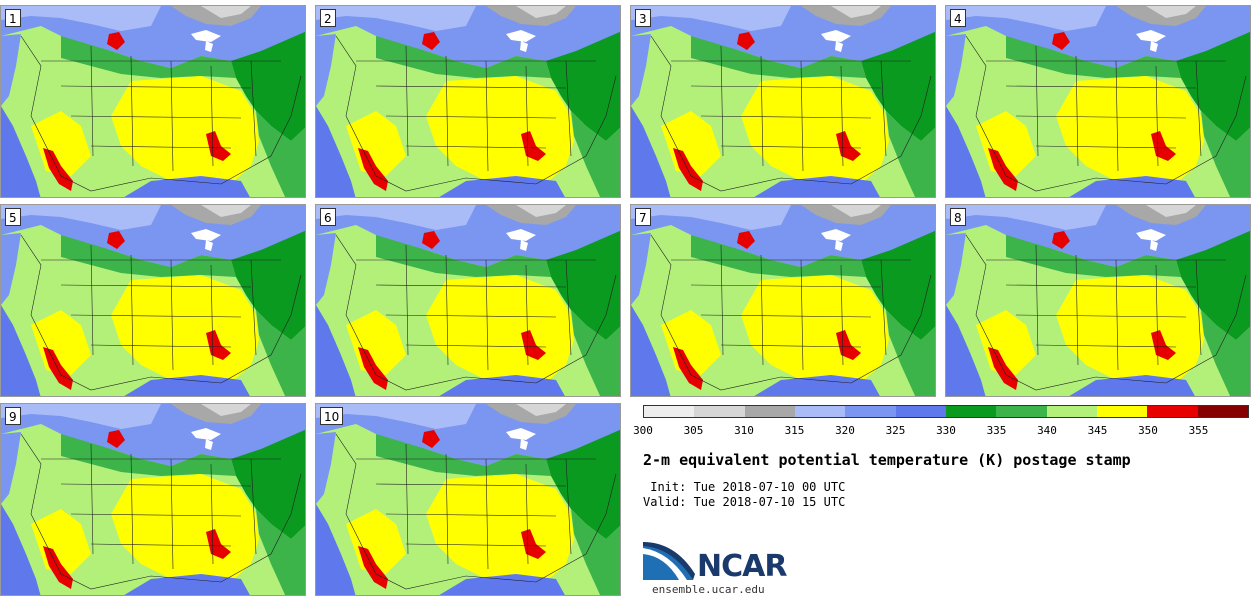  I want to click on color-scale-tick: 350, so click(1148, 430).